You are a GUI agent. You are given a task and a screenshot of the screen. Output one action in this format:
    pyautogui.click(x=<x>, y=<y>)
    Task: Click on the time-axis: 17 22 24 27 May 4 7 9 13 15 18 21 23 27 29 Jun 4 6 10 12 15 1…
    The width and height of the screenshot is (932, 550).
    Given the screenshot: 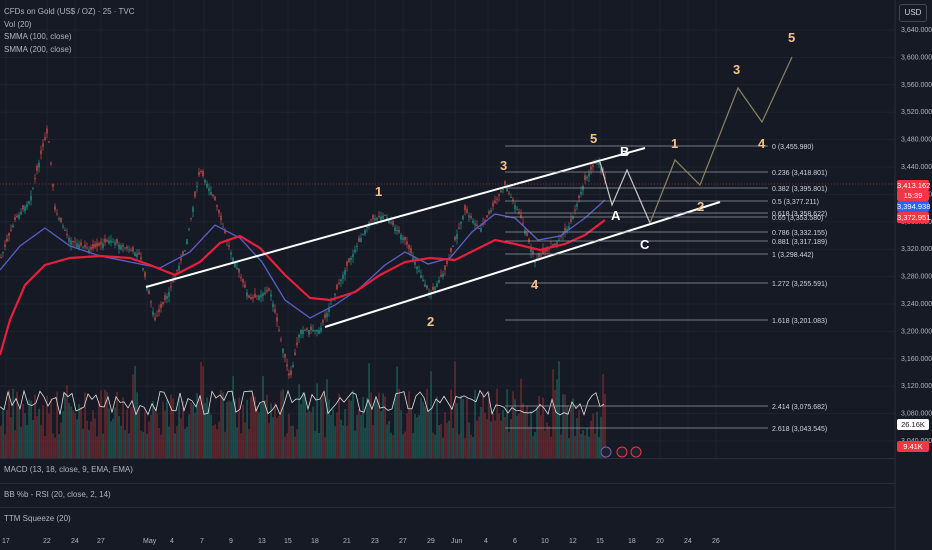 What is the action you would take?
    pyautogui.click(x=361, y=541)
    